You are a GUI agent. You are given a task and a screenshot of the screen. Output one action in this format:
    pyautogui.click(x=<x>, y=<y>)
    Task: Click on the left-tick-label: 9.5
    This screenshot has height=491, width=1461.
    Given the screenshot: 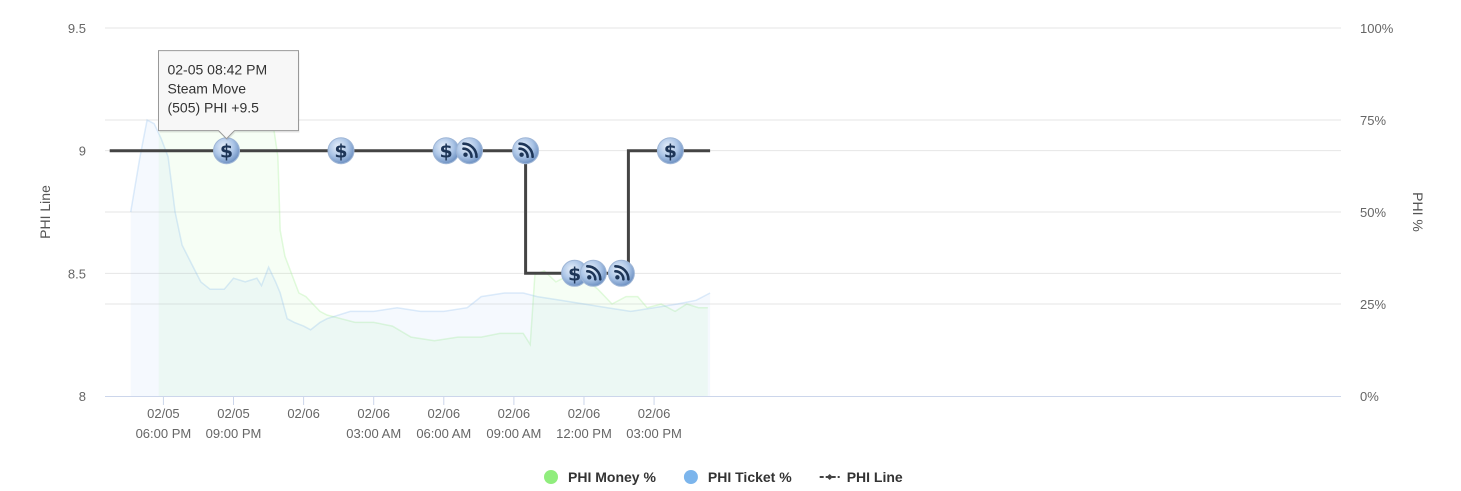 What is the action you would take?
    pyautogui.click(x=77, y=28)
    